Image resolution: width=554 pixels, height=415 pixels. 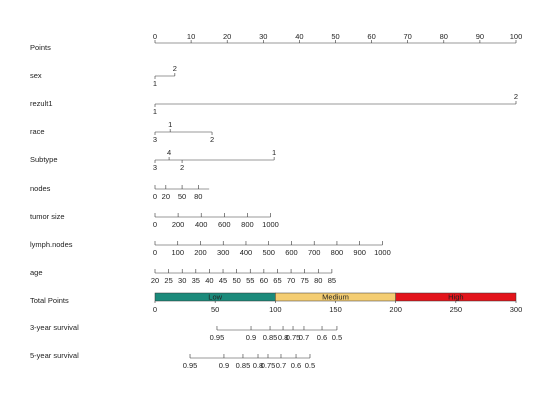 I want to click on band-label: Medium, so click(x=335, y=296).